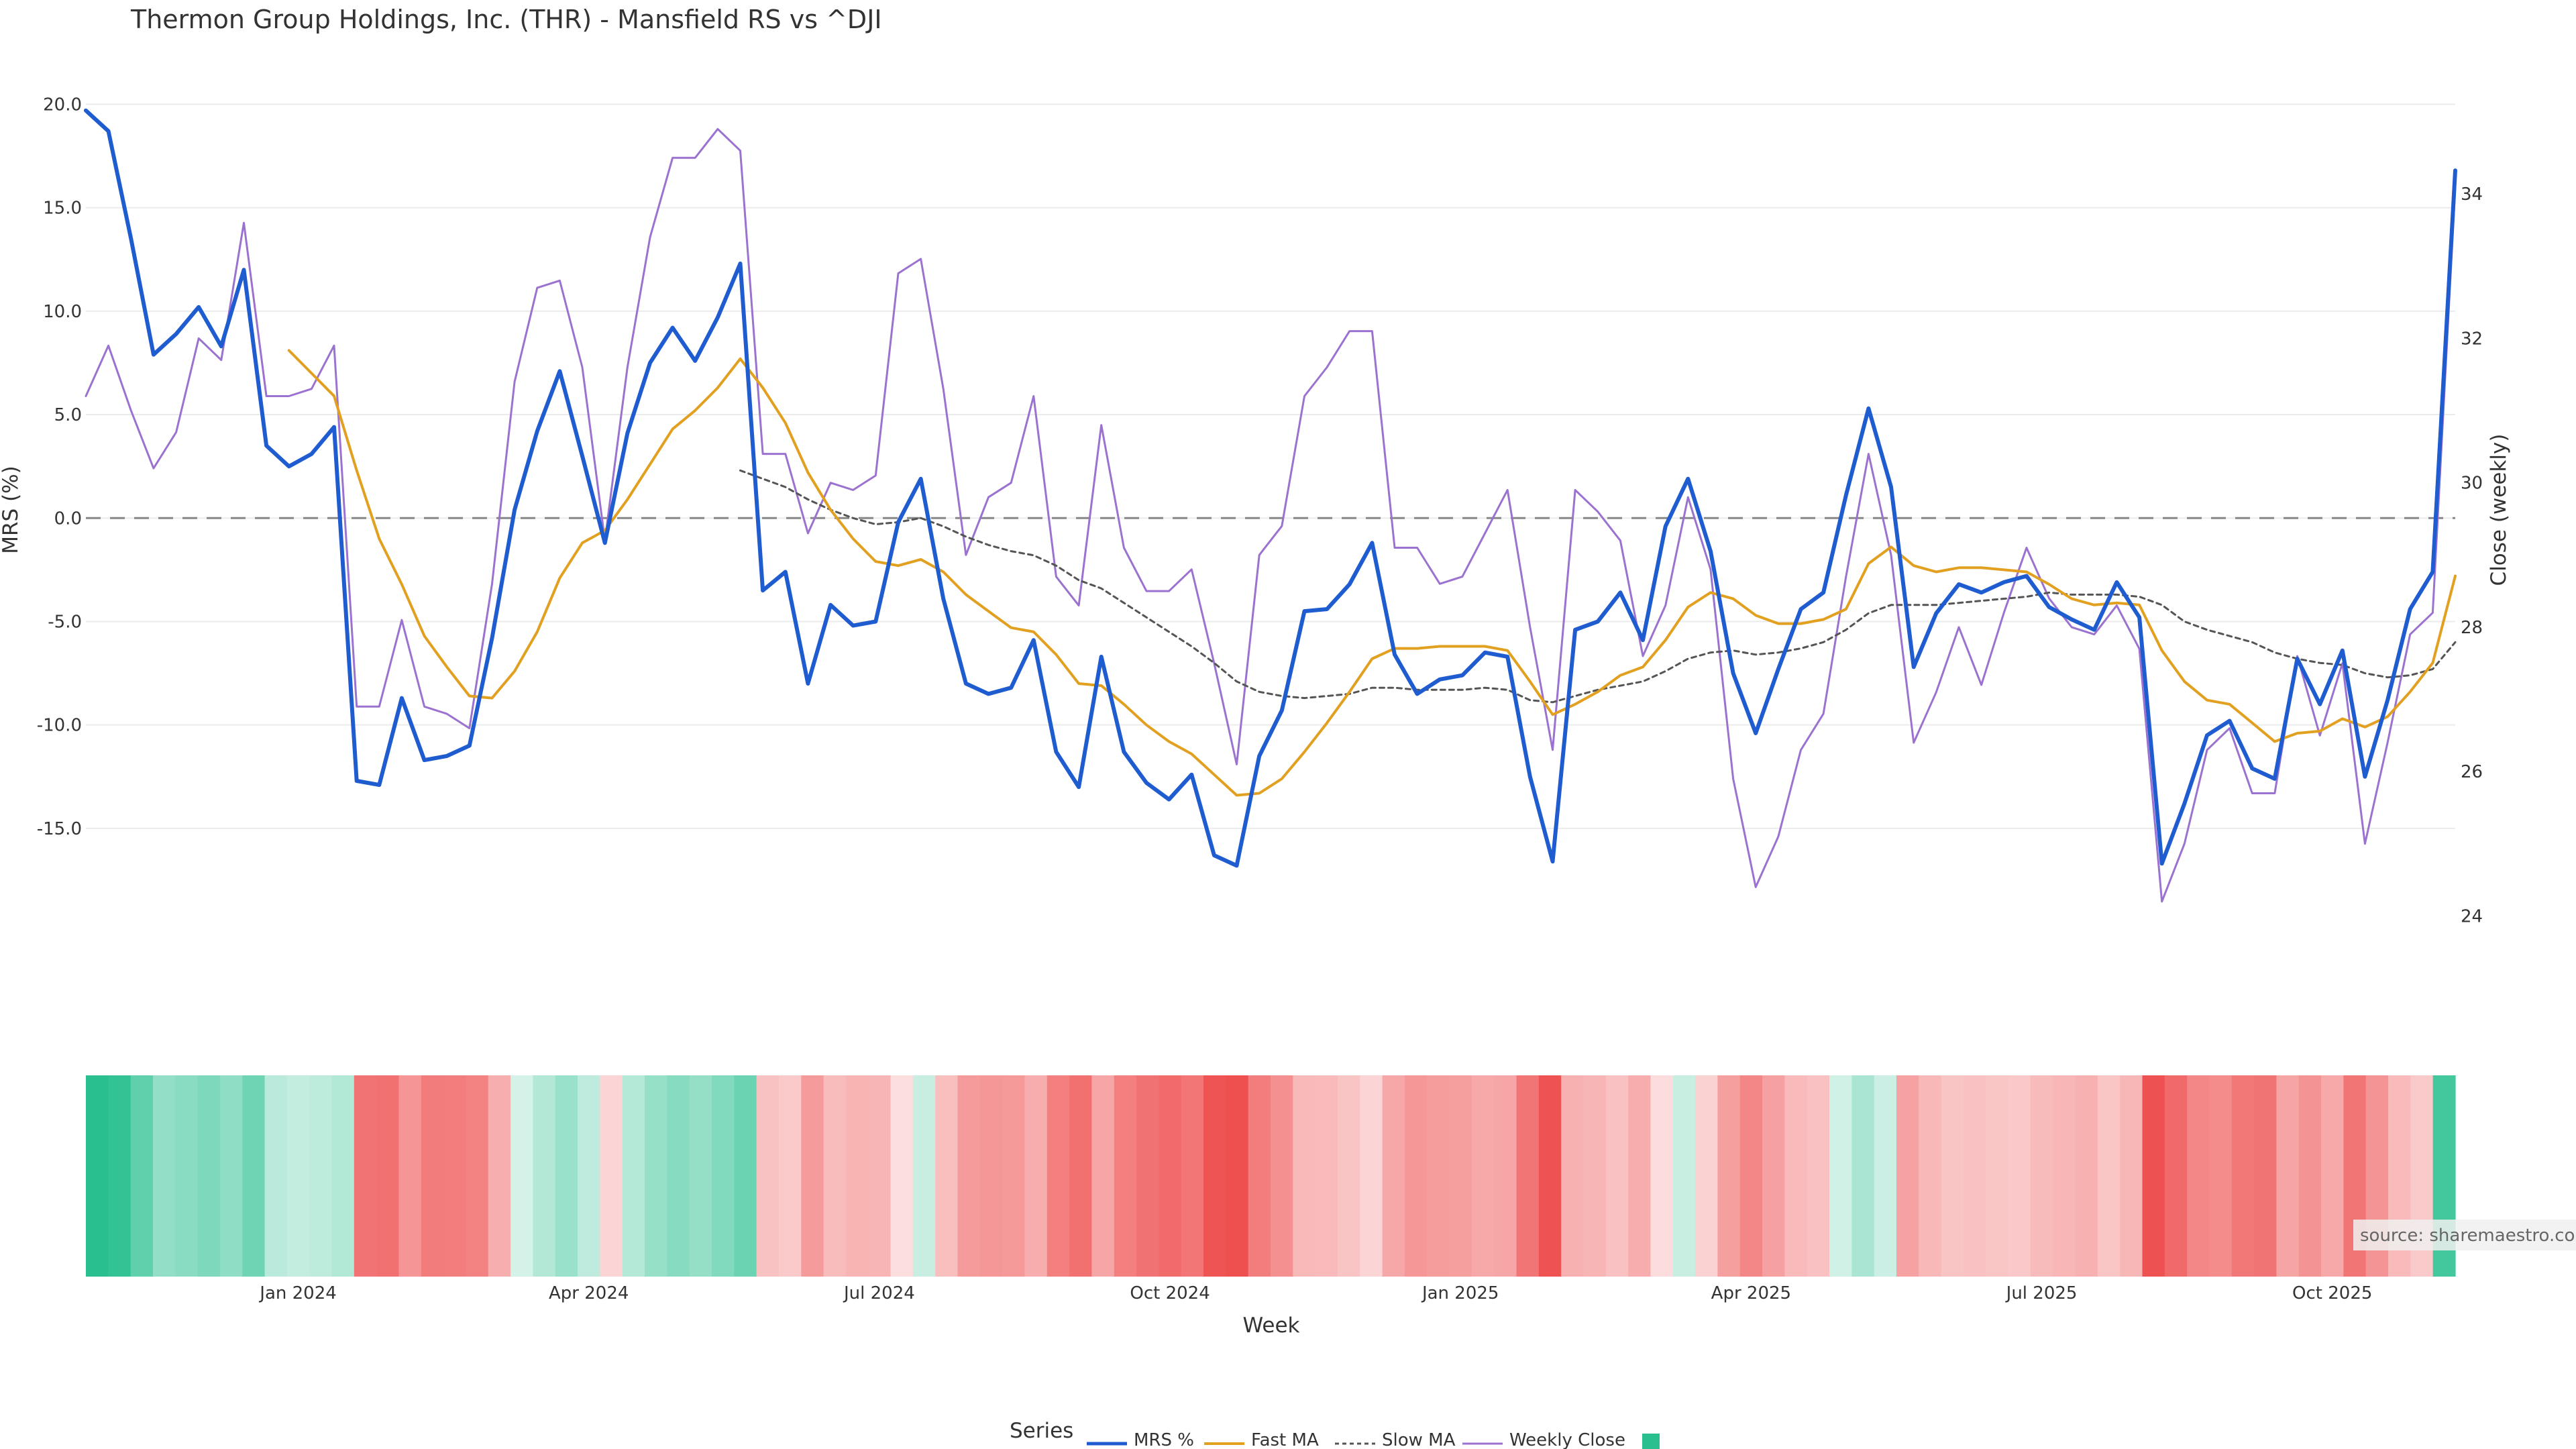 The height and width of the screenshot is (1449, 2576). Describe the element at coordinates (2499, 510) in the screenshot. I see `right-axis-label: Close (weekly)` at that location.